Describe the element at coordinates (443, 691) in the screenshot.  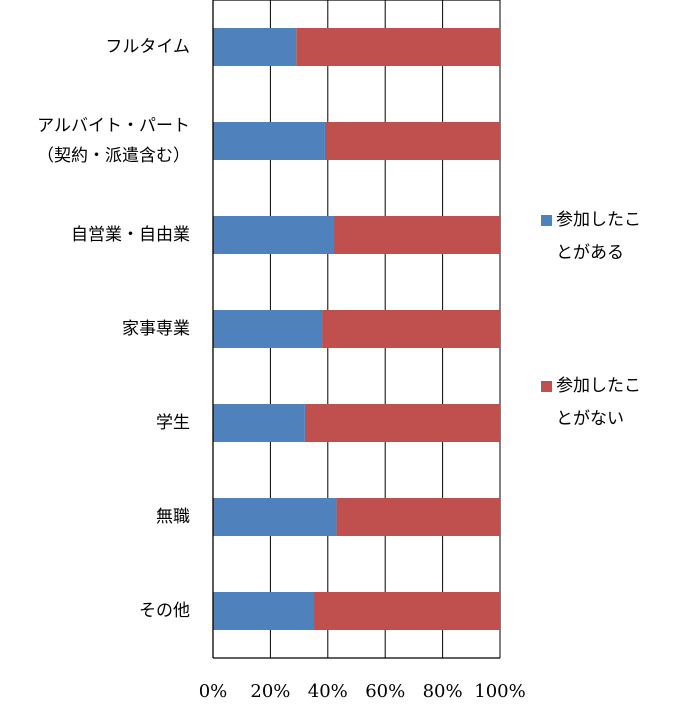
I see `x-tick-label-4: 80%` at that location.